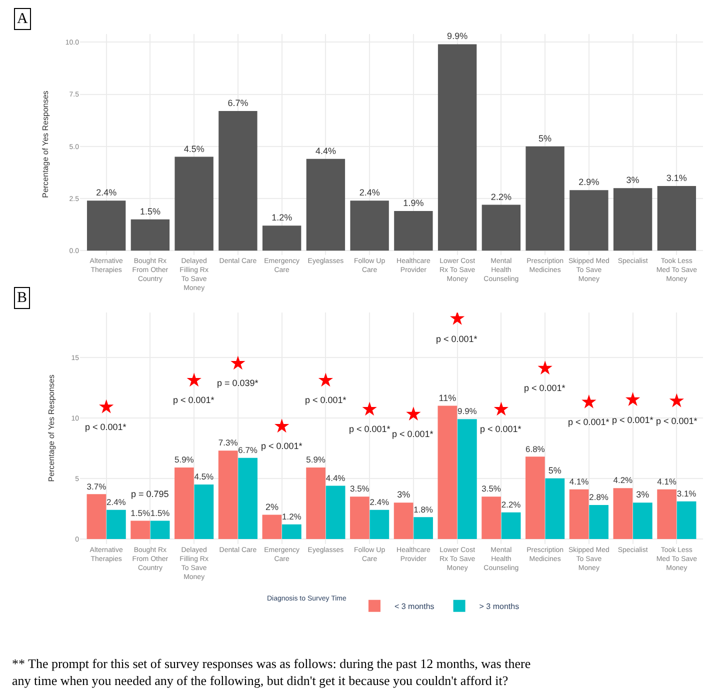 The width and height of the screenshot is (720, 700). Describe the element at coordinates (248, 449) in the screenshot. I see `data-label: 6.7%` at that location.